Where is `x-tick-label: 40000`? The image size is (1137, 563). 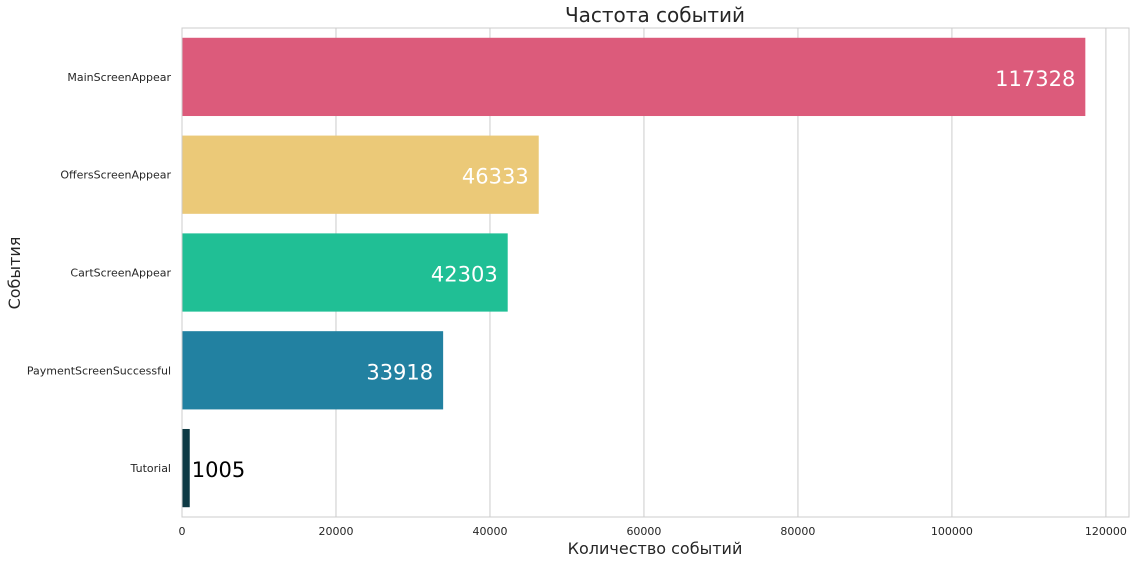 x-tick-label: 40000 is located at coordinates (489, 531).